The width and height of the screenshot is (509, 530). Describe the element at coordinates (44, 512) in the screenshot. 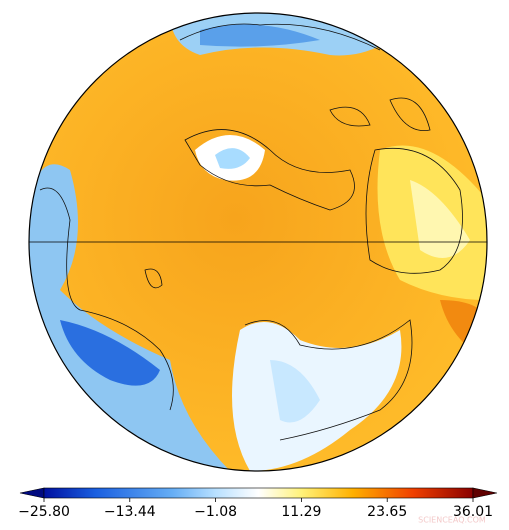

I see `colorbar-tick-label: −25.80` at that location.